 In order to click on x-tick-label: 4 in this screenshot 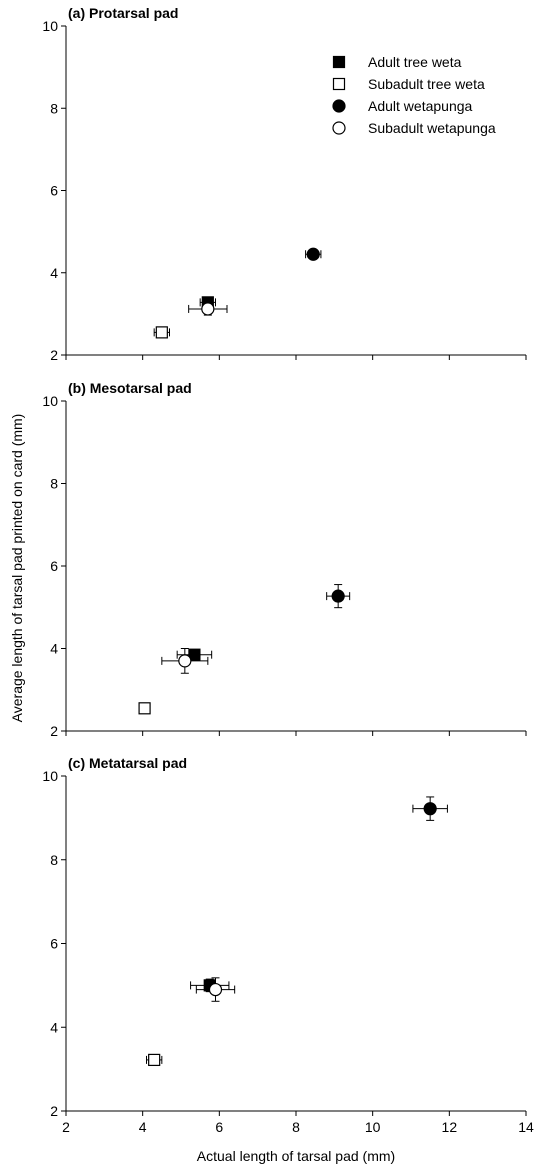, I will do `click(143, 1127)`.